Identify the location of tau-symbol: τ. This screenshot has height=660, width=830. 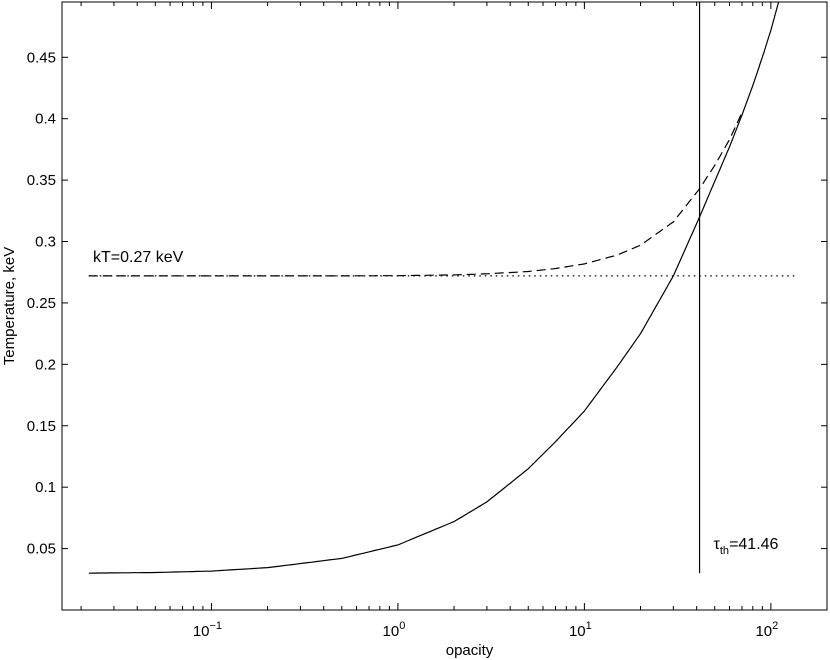
(717, 544).